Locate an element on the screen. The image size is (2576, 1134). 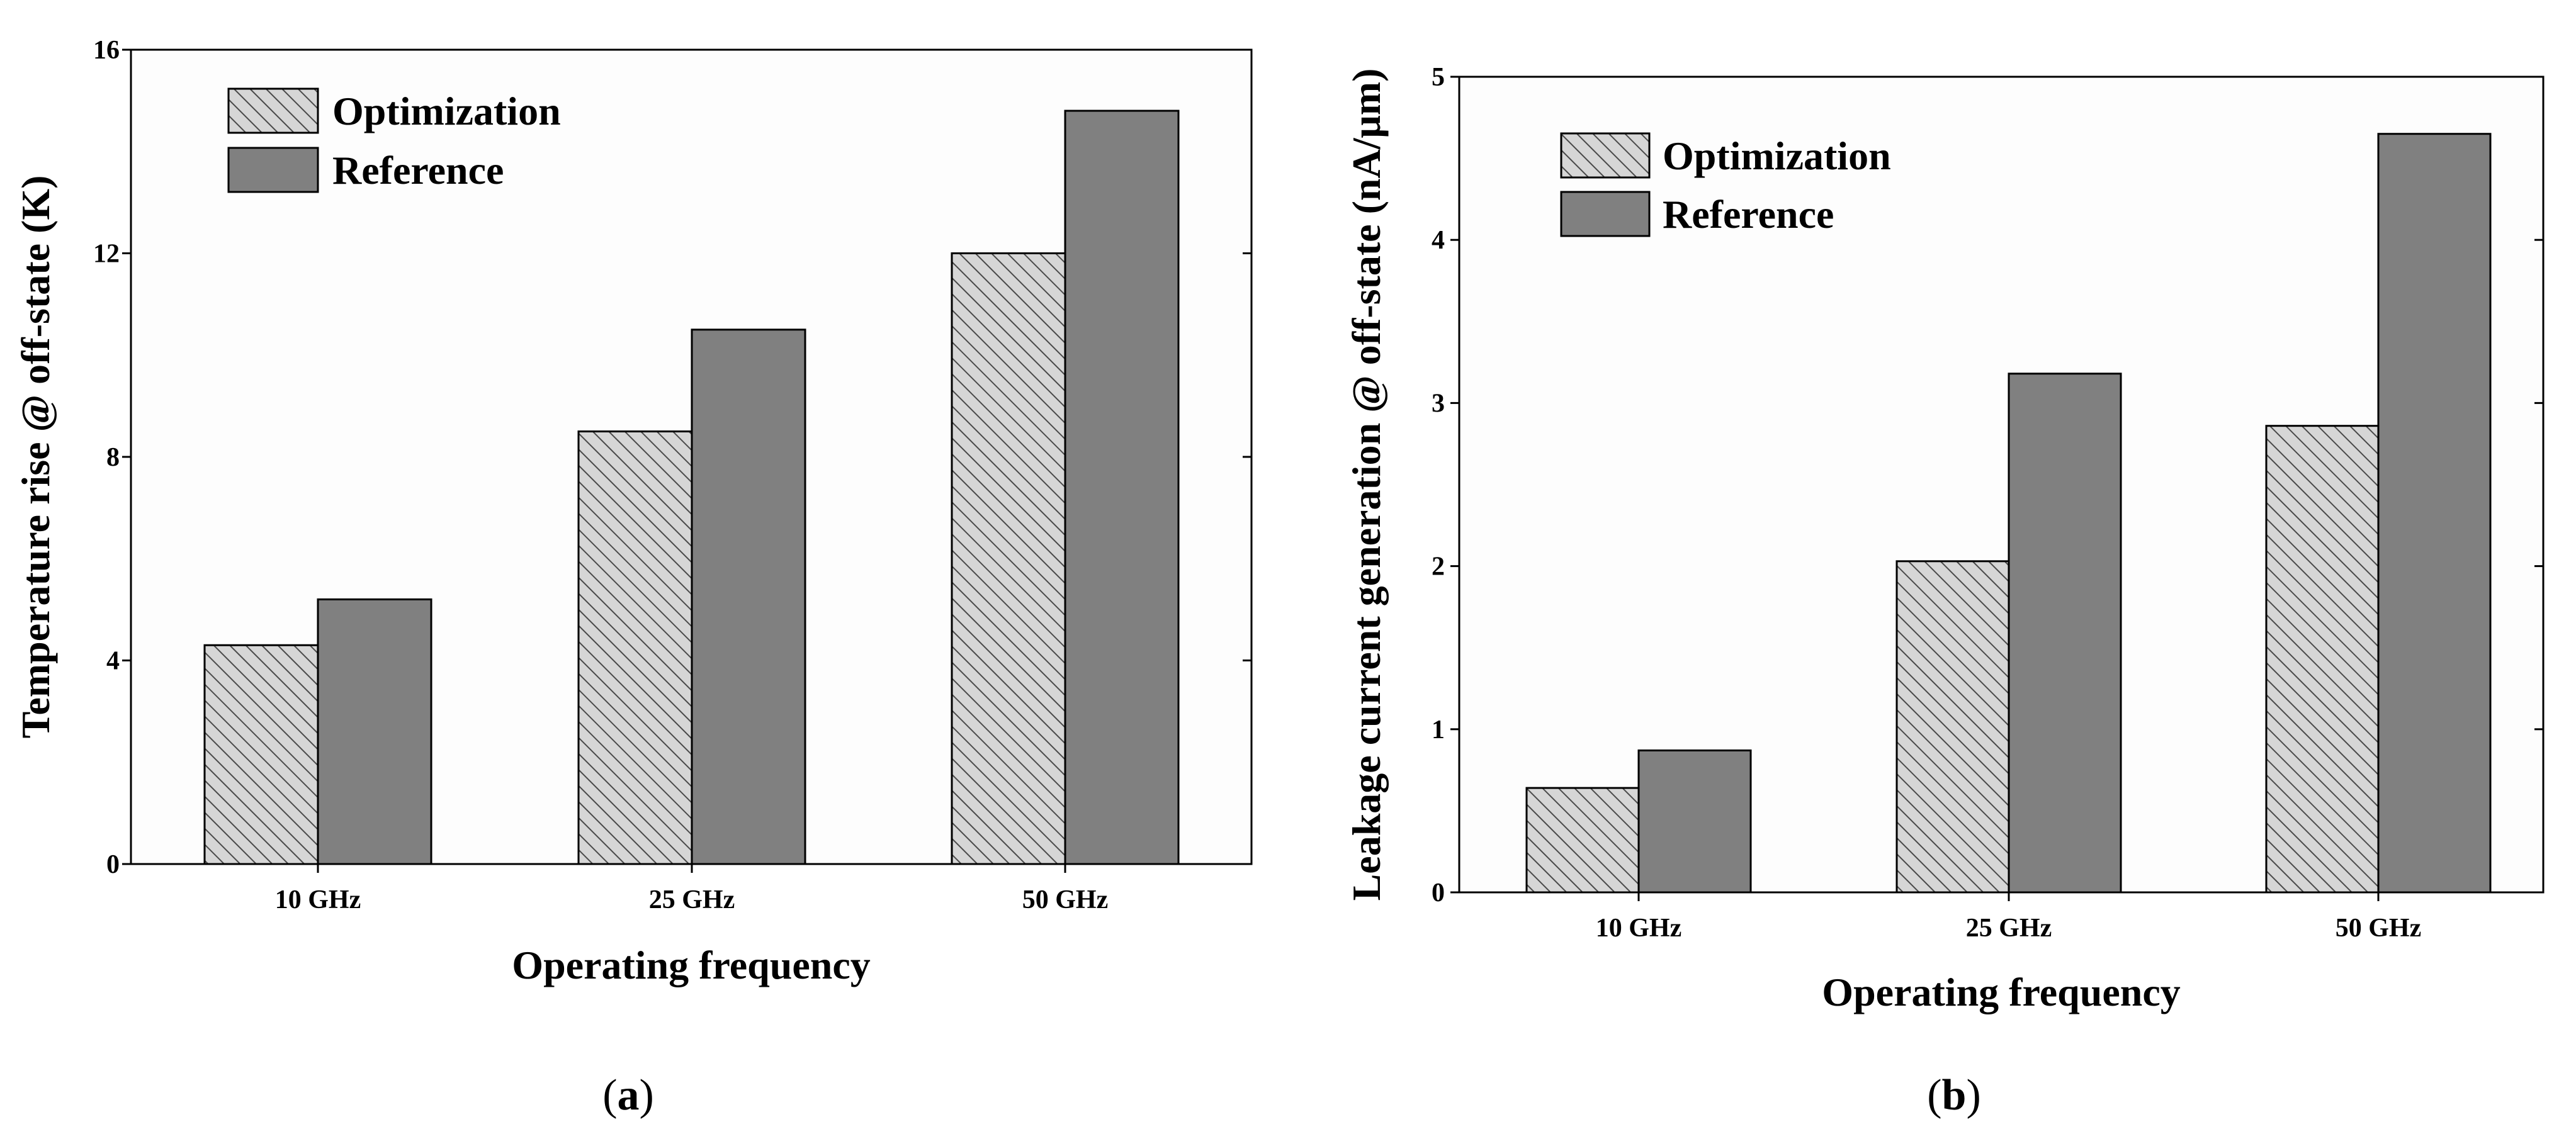
y-tick-label: 3 is located at coordinates (1438, 404).